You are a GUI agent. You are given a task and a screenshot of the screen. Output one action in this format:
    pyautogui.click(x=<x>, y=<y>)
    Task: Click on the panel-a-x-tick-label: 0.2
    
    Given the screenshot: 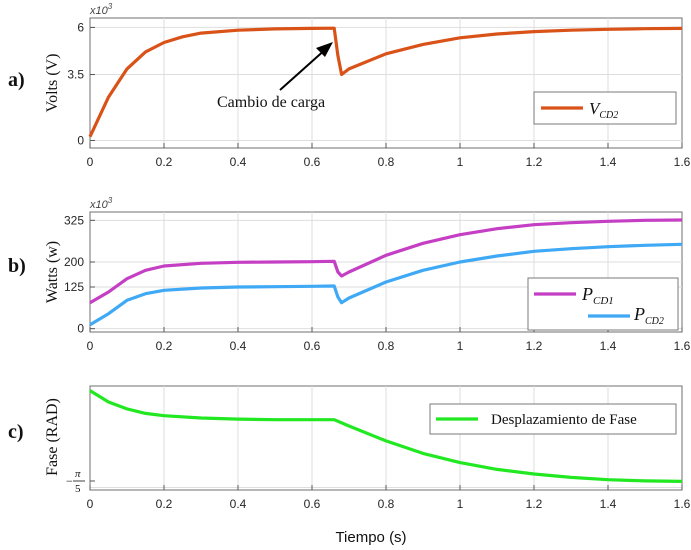 What is the action you would take?
    pyautogui.click(x=164, y=162)
    